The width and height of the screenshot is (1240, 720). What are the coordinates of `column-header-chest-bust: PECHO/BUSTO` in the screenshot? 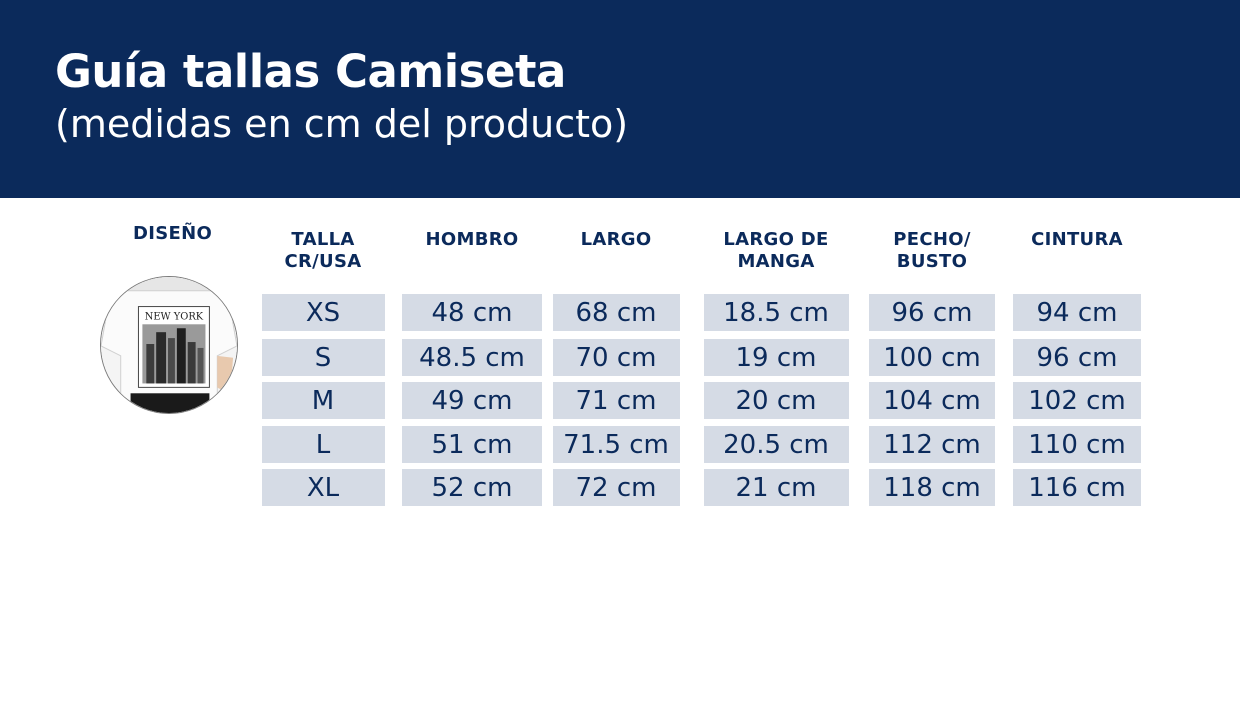 It's located at (932, 251).